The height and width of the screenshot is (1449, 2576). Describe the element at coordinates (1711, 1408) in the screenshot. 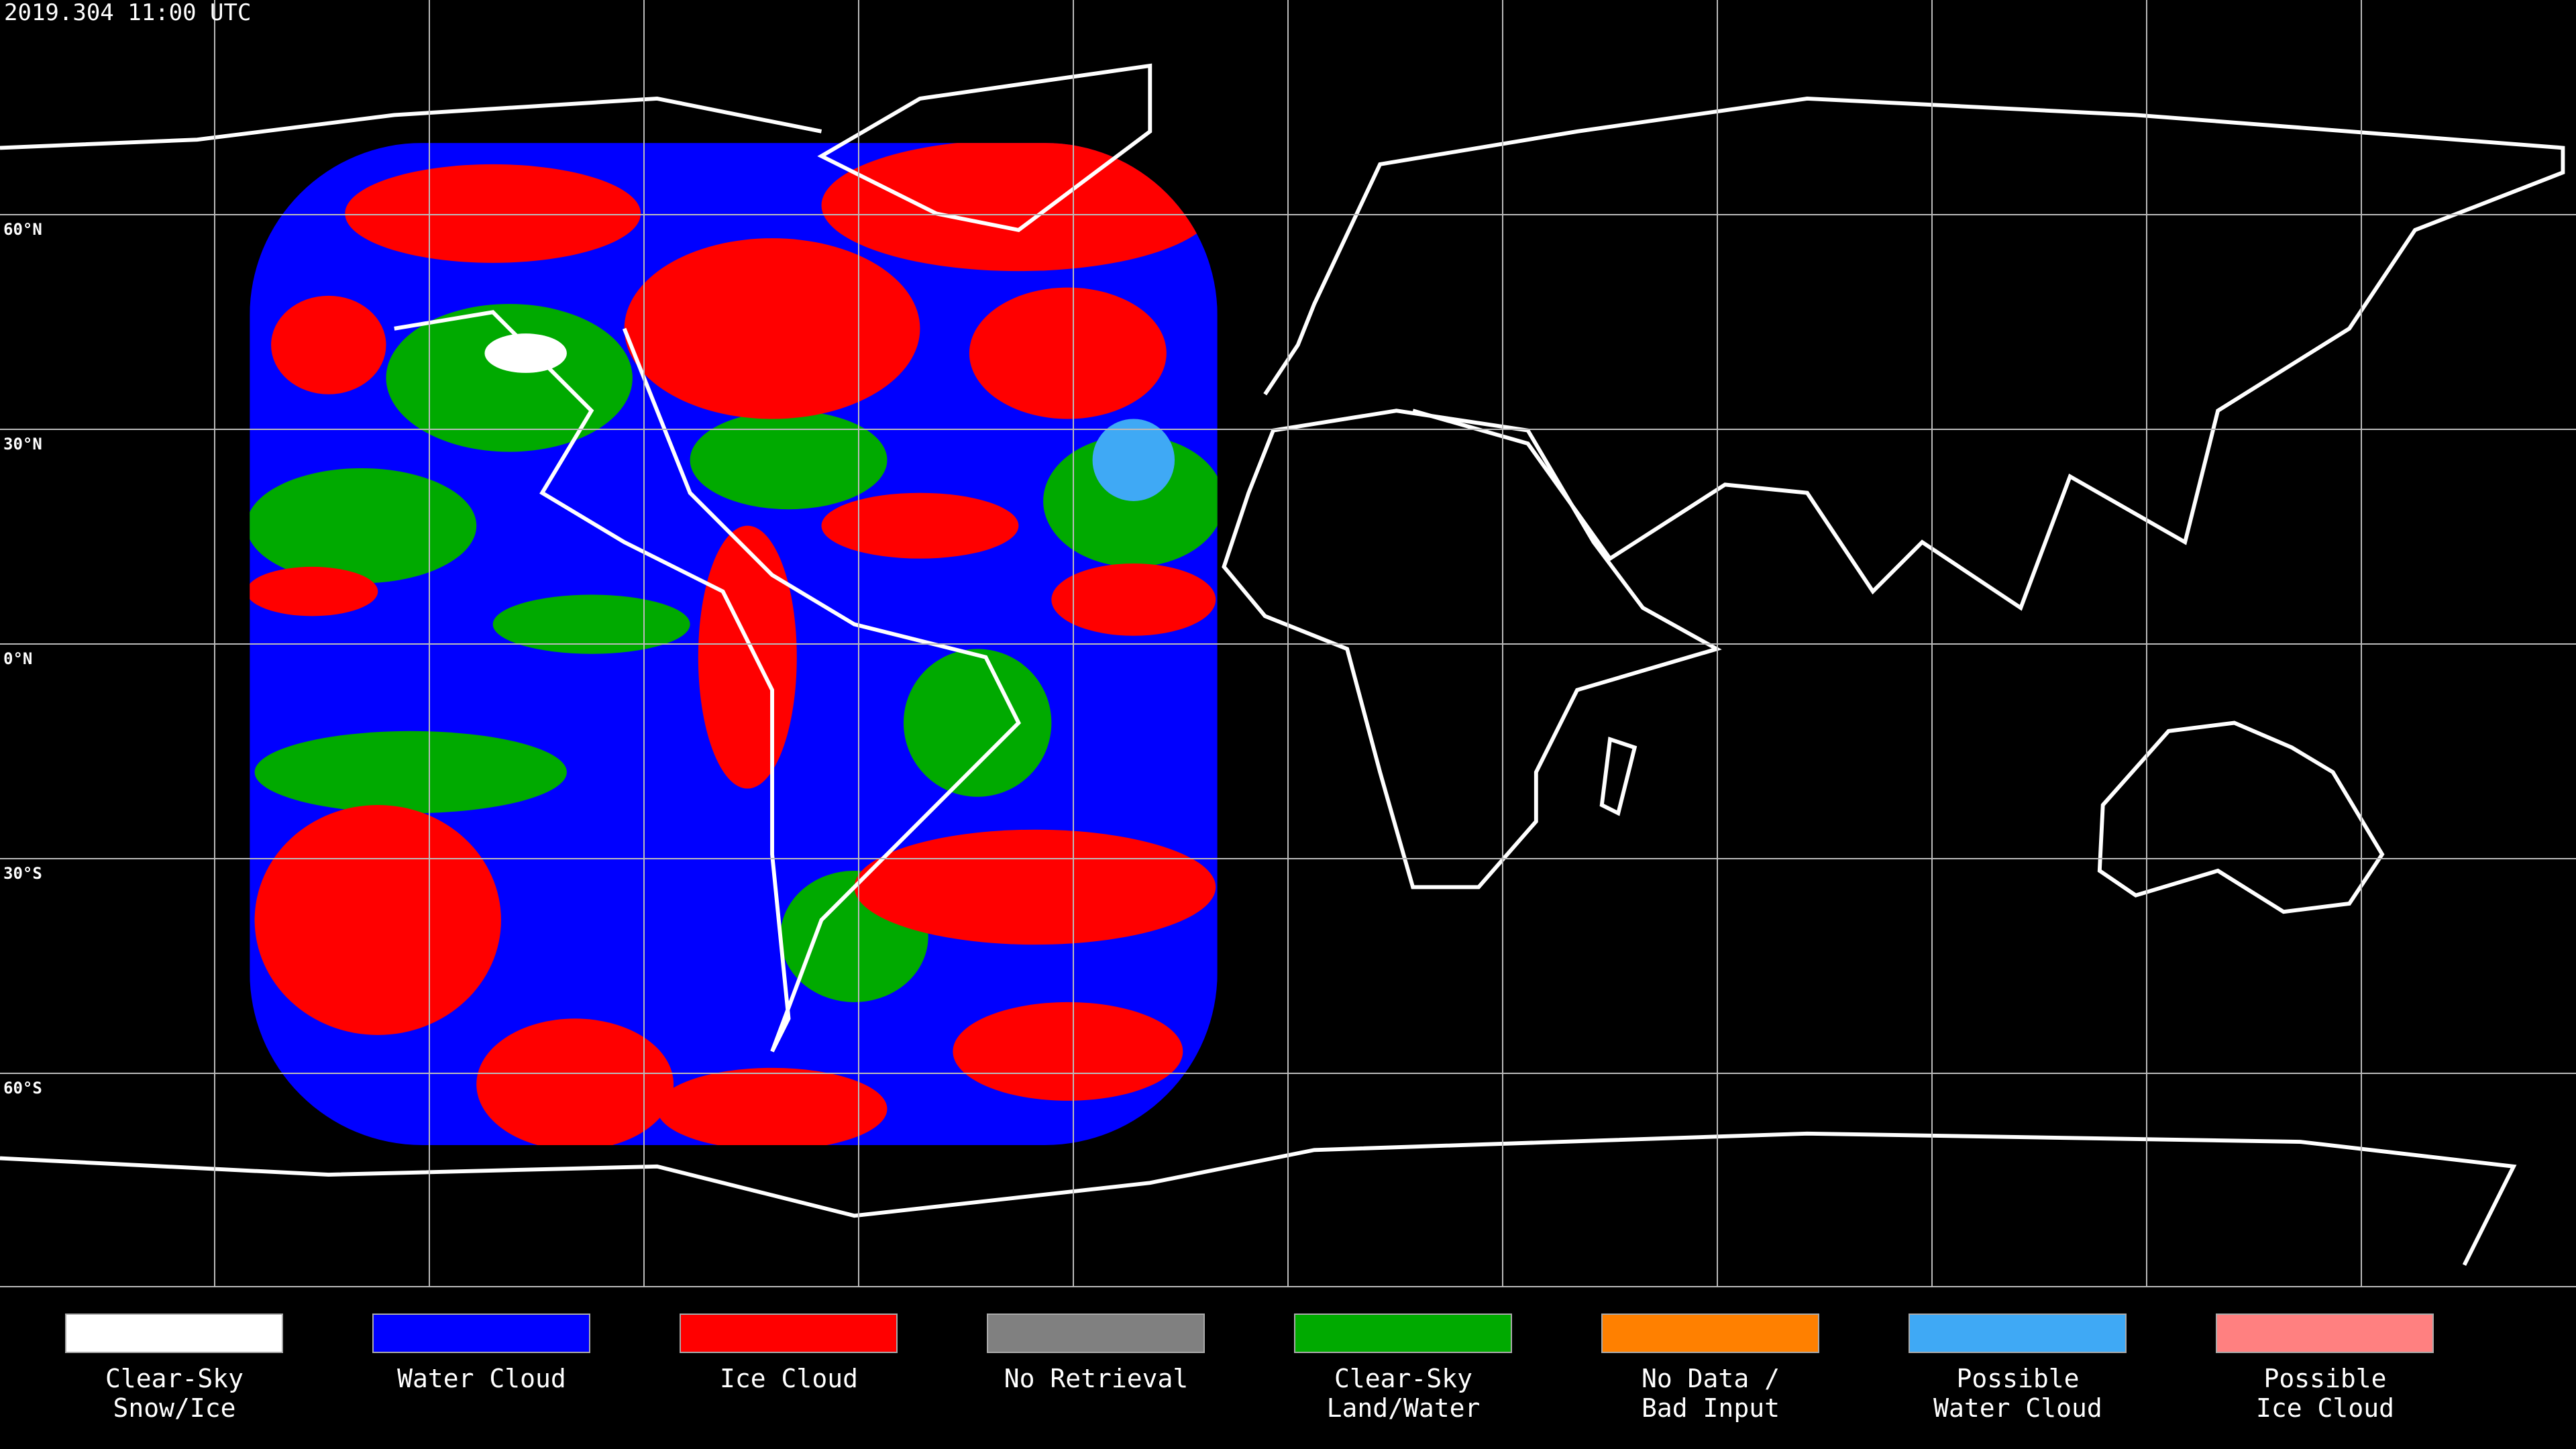

I see `legend-label: Bad Input` at that location.